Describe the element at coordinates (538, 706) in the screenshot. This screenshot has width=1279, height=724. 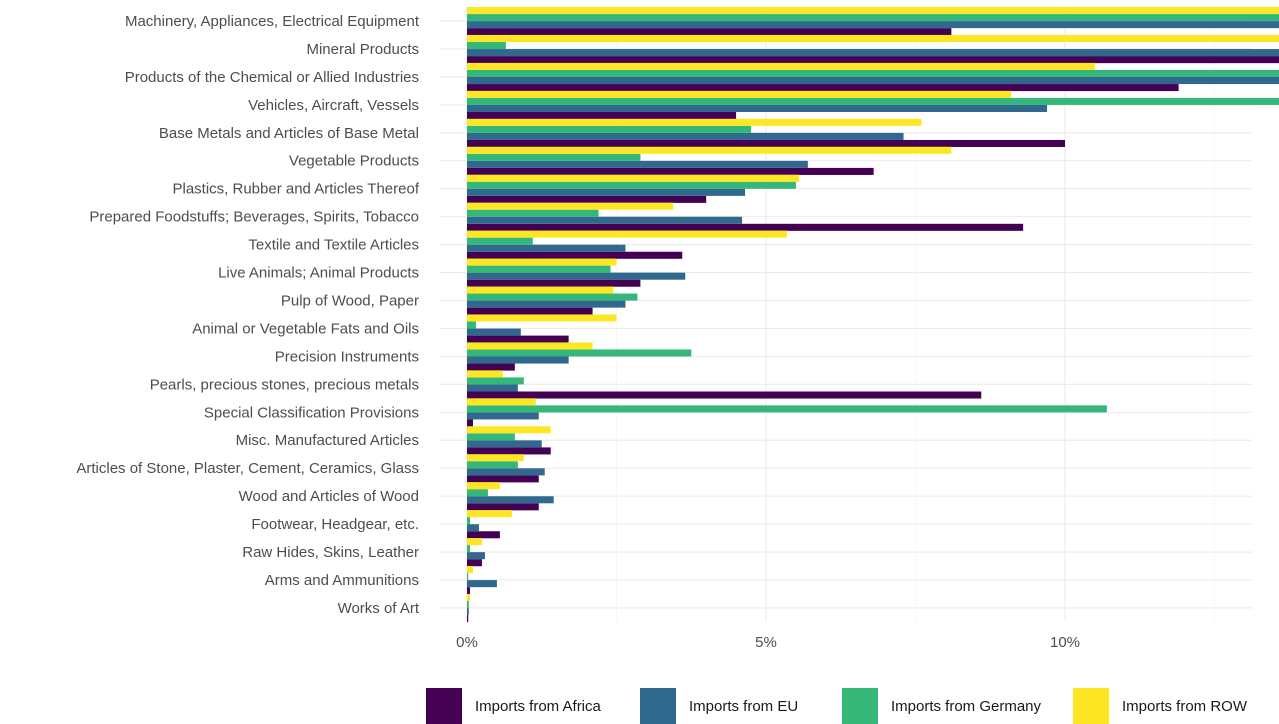
I see `legend-label: Imports from Africa` at that location.